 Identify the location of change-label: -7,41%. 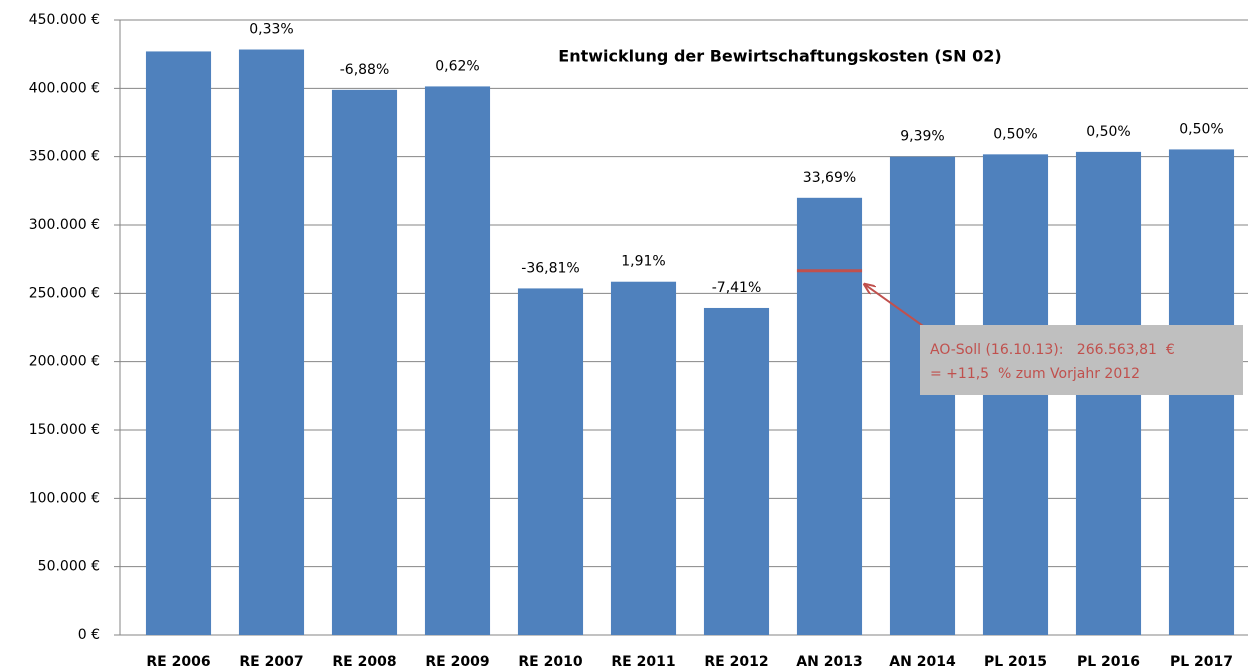
(737, 288).